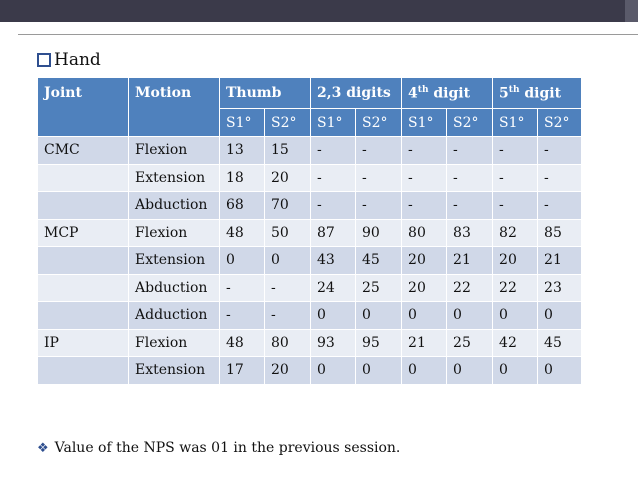 This screenshot has width=638, height=479. What do you see at coordinates (77, 60) in the screenshot?
I see `heading-text: Hand` at bounding box center [77, 60].